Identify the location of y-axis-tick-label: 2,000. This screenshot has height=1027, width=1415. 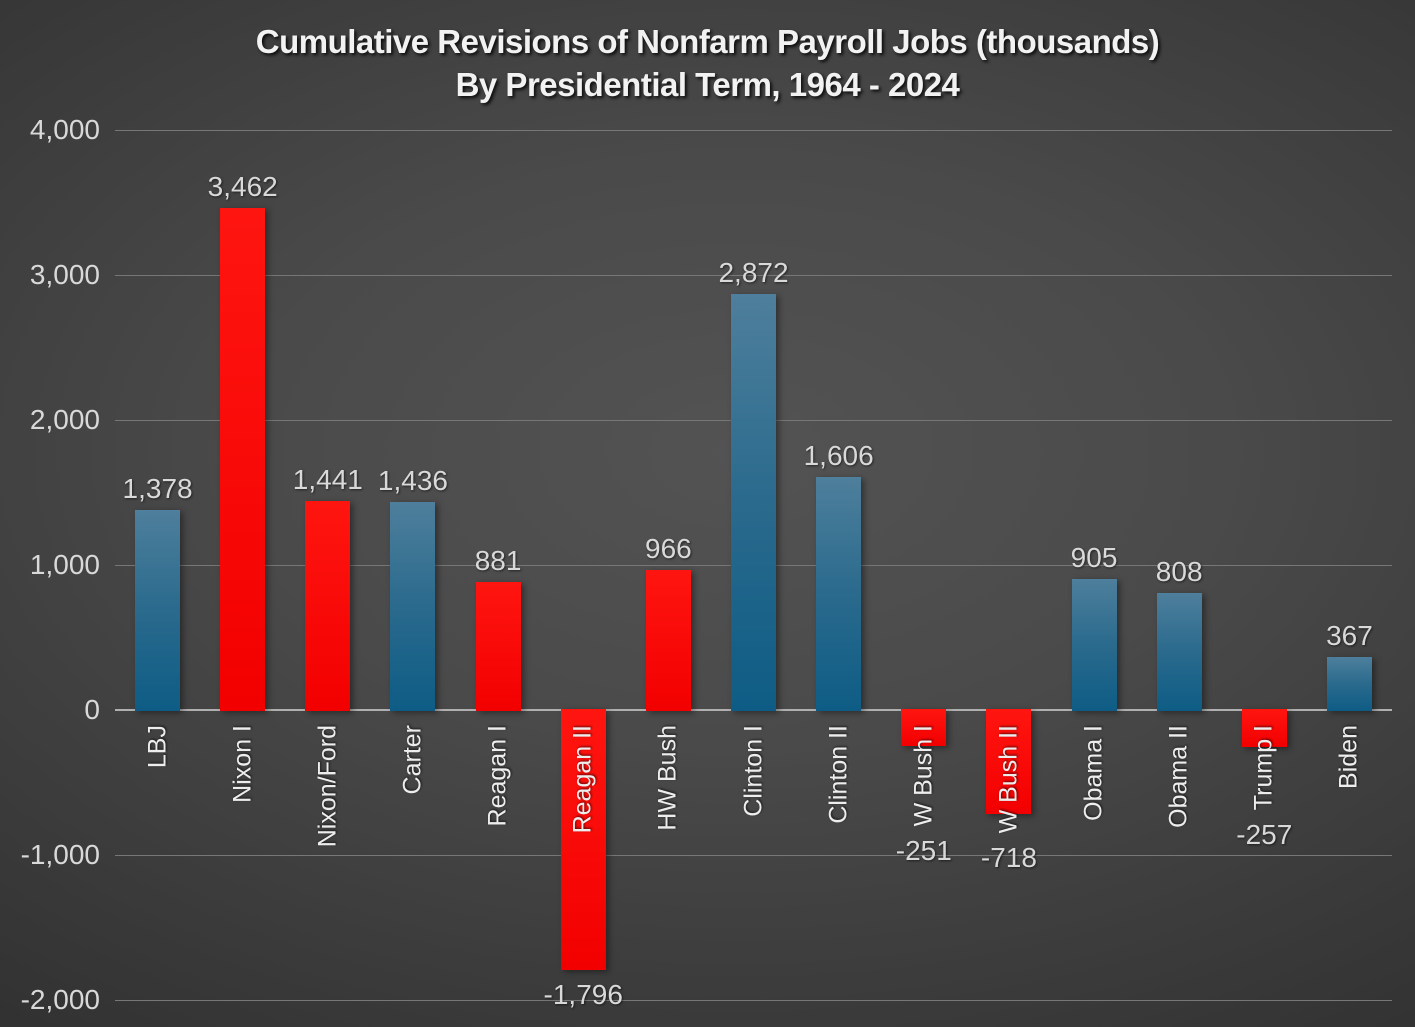
(64, 419).